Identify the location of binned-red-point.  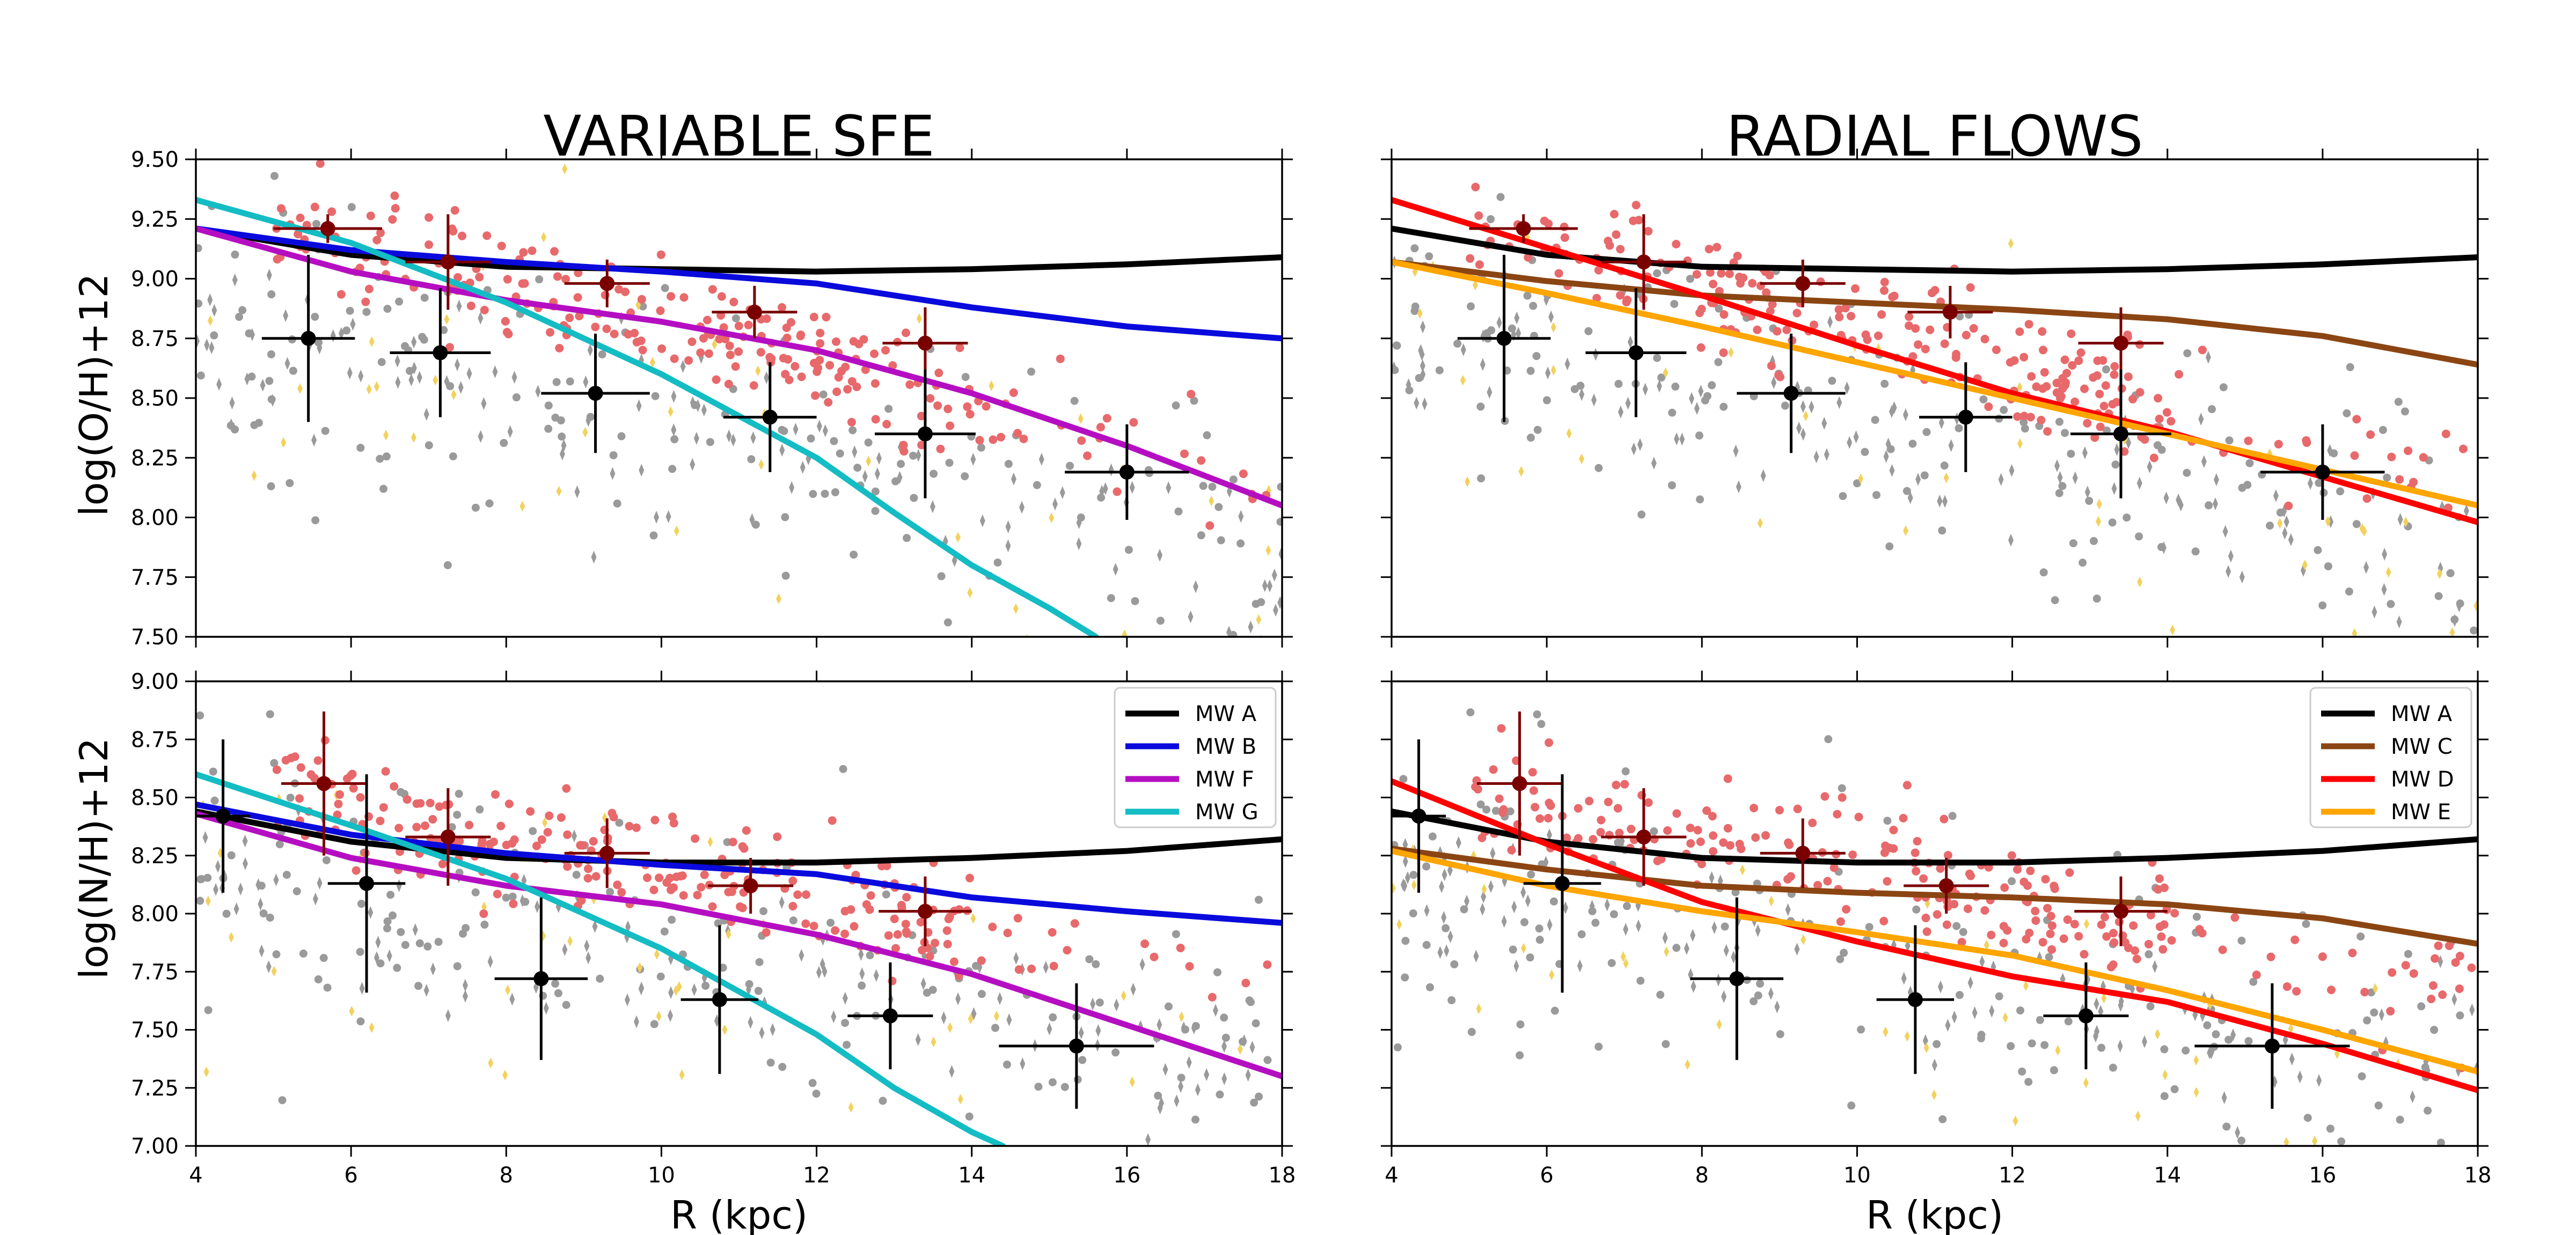
(754, 312).